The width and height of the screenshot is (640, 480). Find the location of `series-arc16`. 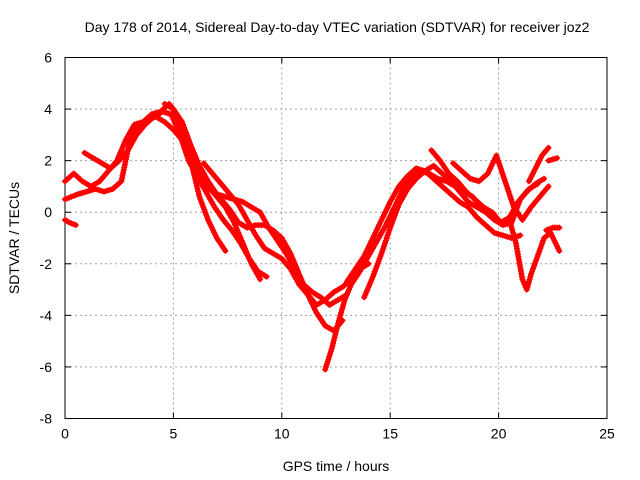

series-arc16 is located at coordinates (70, 222).